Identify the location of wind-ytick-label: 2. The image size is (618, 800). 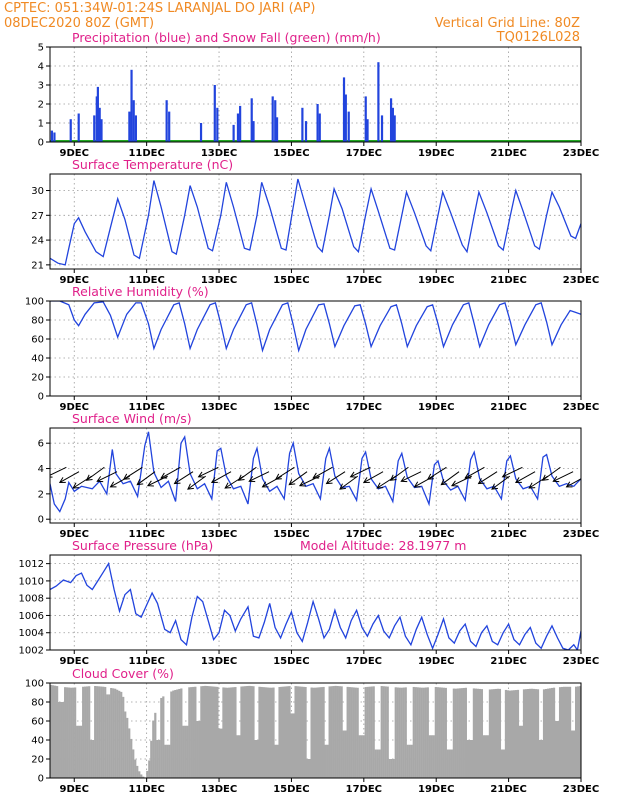
(41, 494).